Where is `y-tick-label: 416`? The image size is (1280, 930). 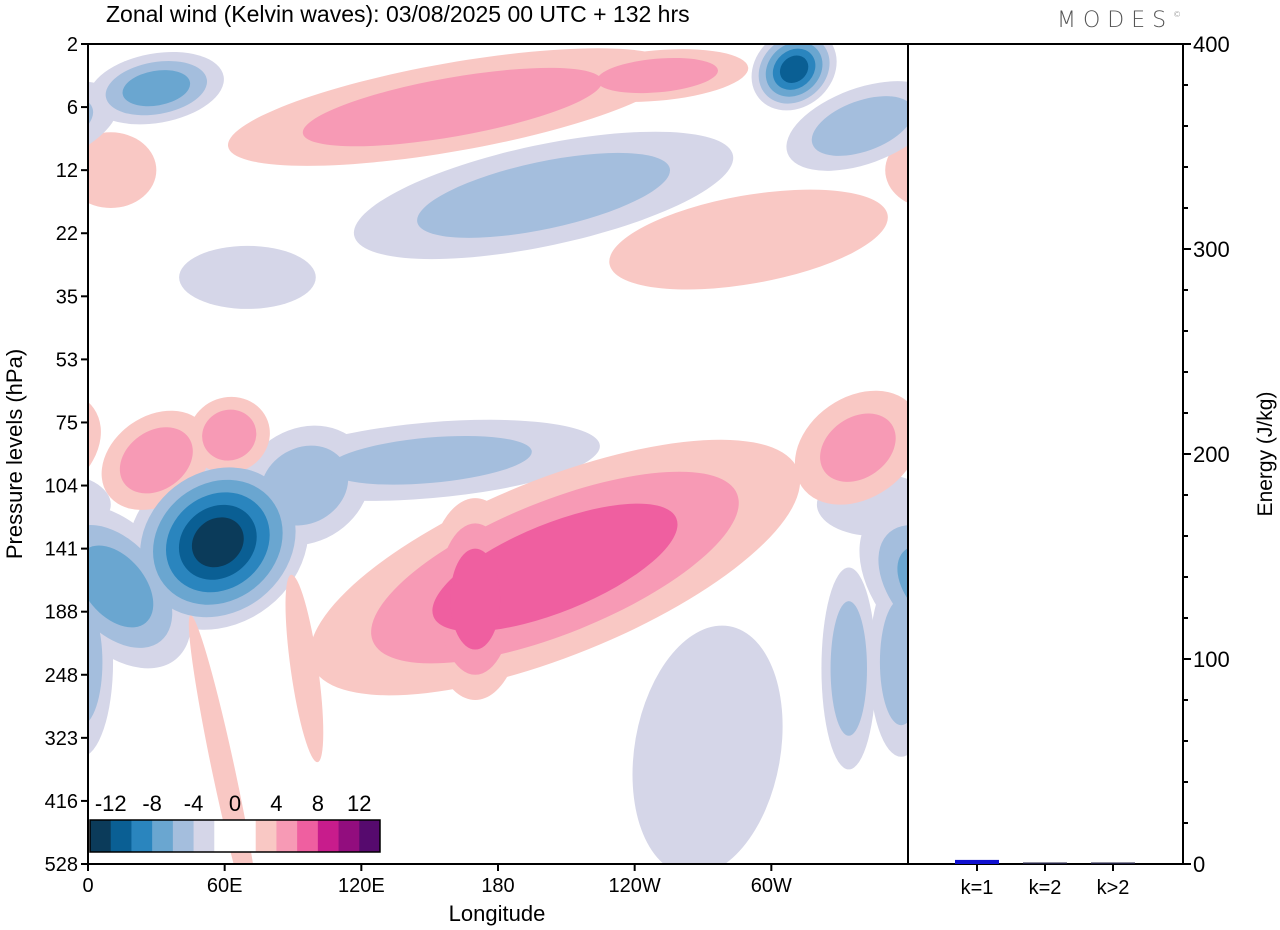 y-tick-label: 416 is located at coordinates (61, 802).